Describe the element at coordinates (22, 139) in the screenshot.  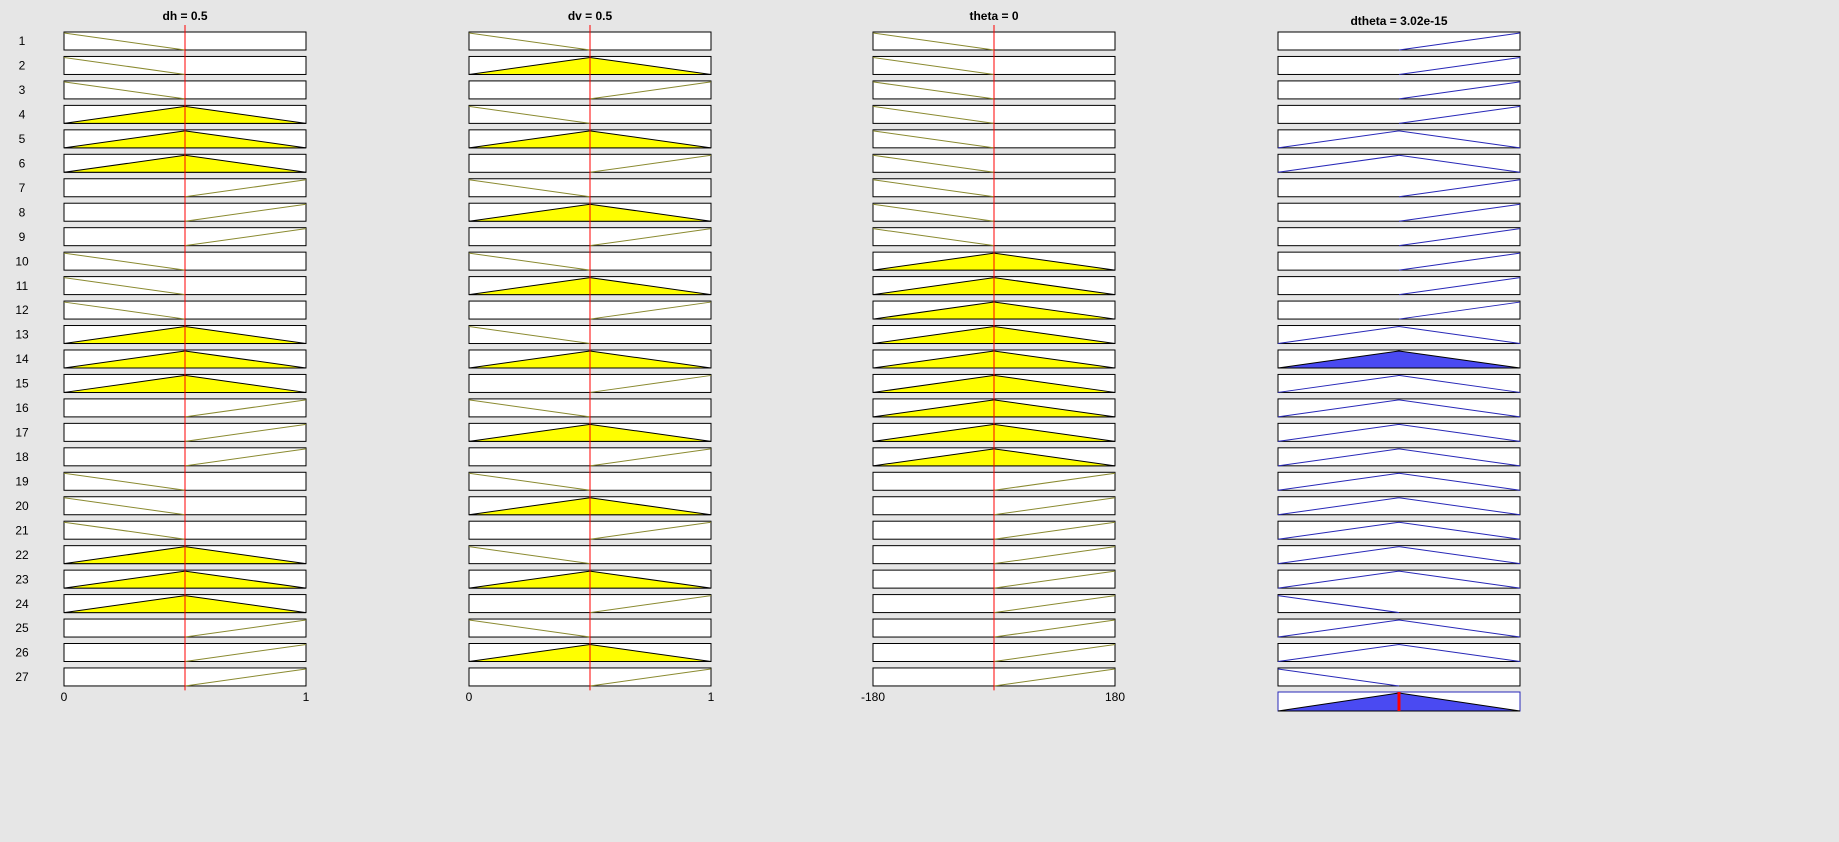
I see `rule-number: 5` at that location.